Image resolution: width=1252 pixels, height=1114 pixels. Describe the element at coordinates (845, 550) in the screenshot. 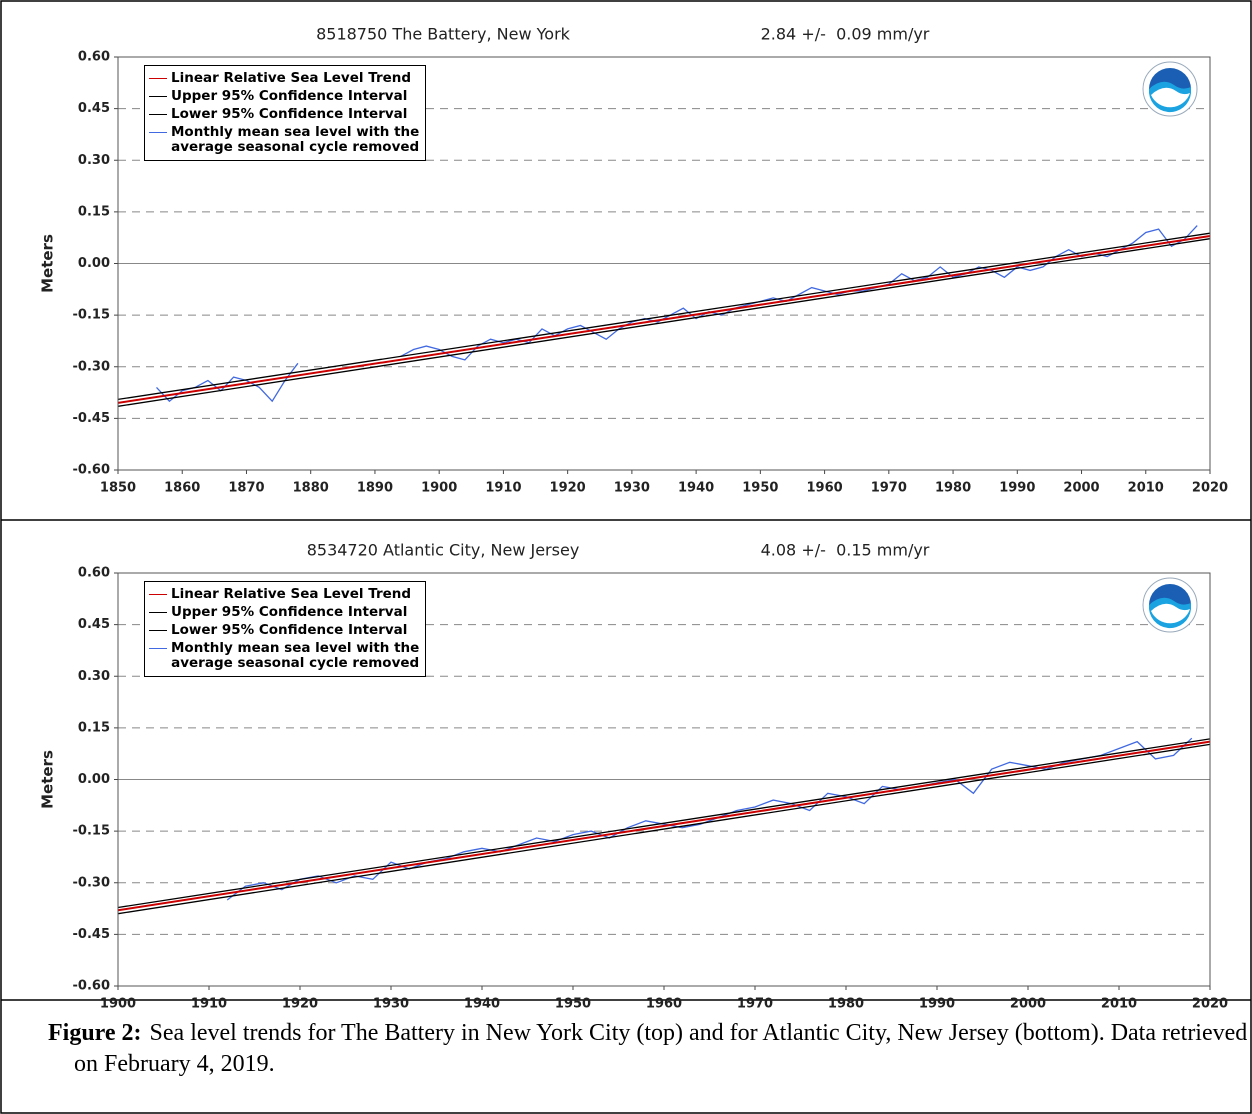

I see `chart-subtitle: 4.08 +/- 0.15 mm/yr` at that location.